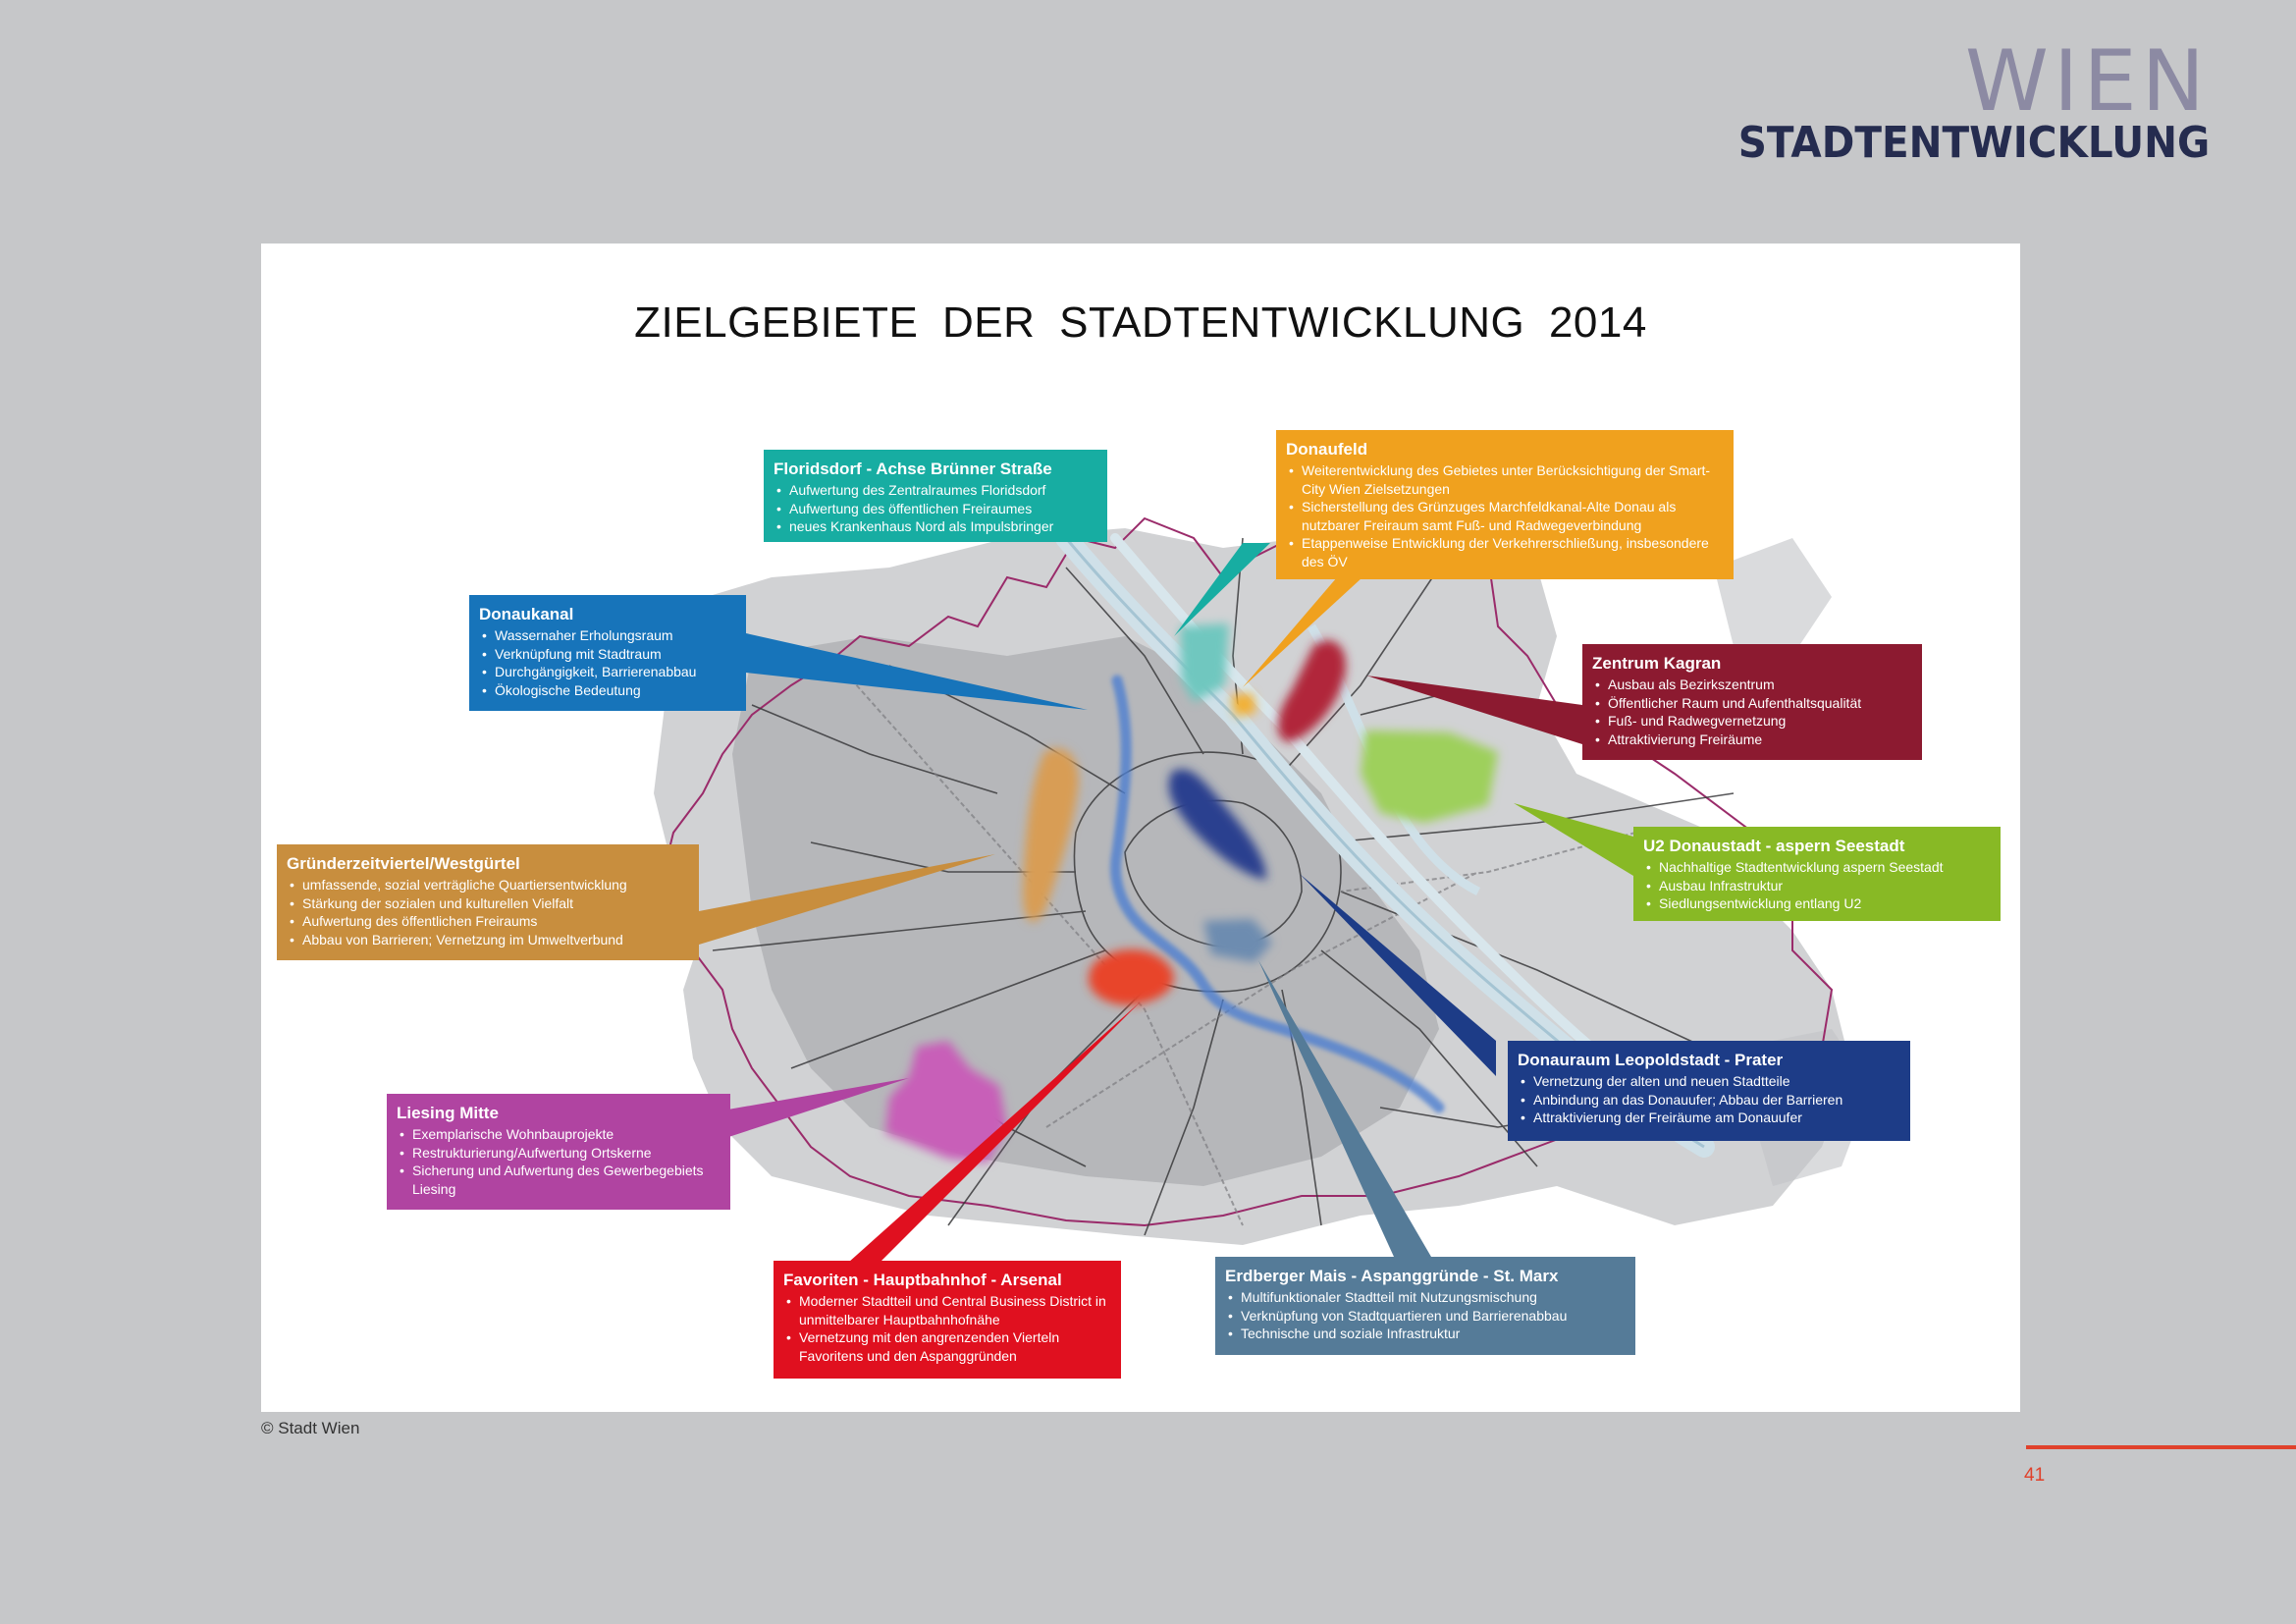  I want to click on brand-logo: WIEN STADTENTWICKLUNG, so click(1953, 102).